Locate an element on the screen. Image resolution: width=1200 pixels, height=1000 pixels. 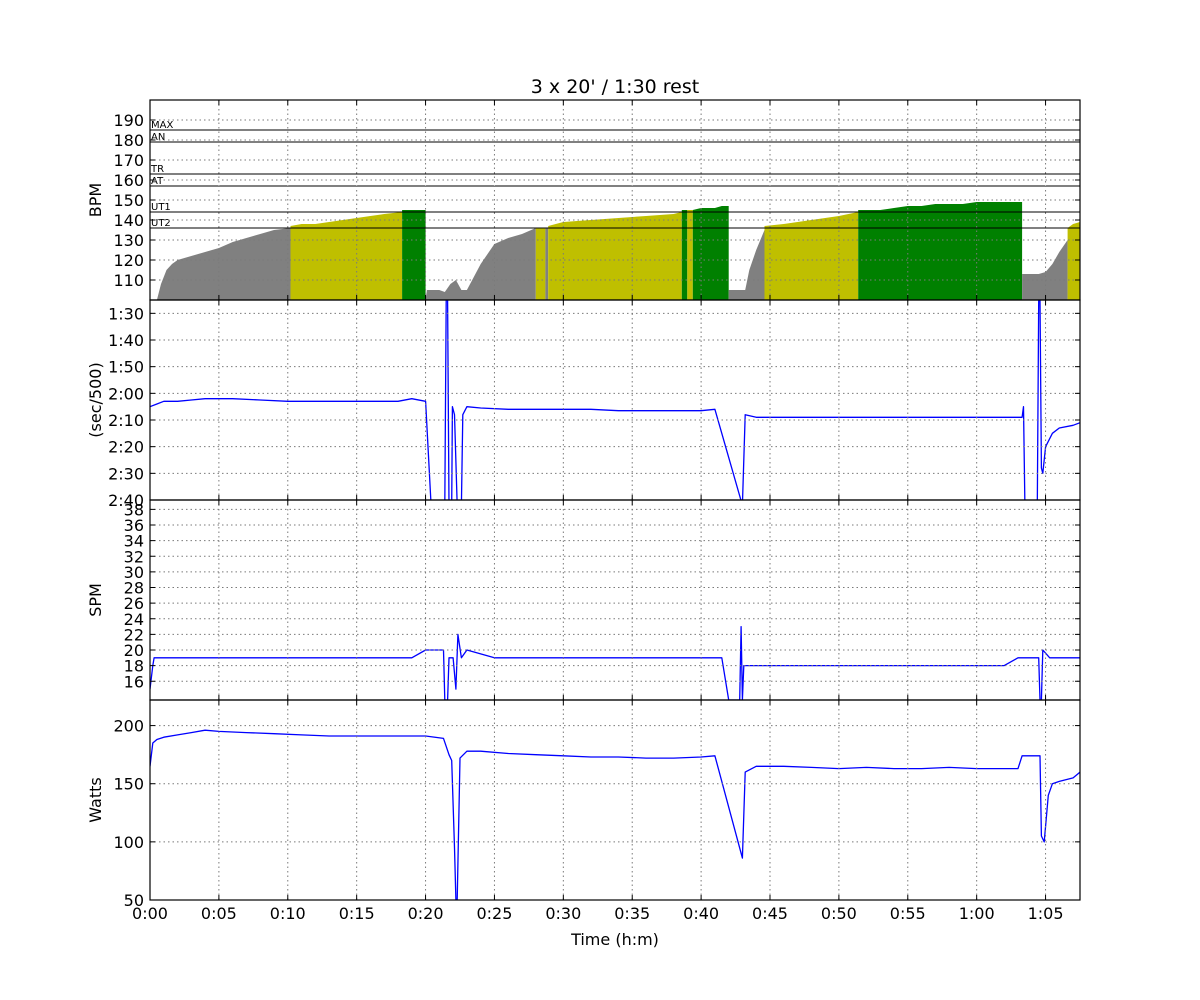
stroke_rate-ytick-label: 32 is located at coordinates (134, 556).